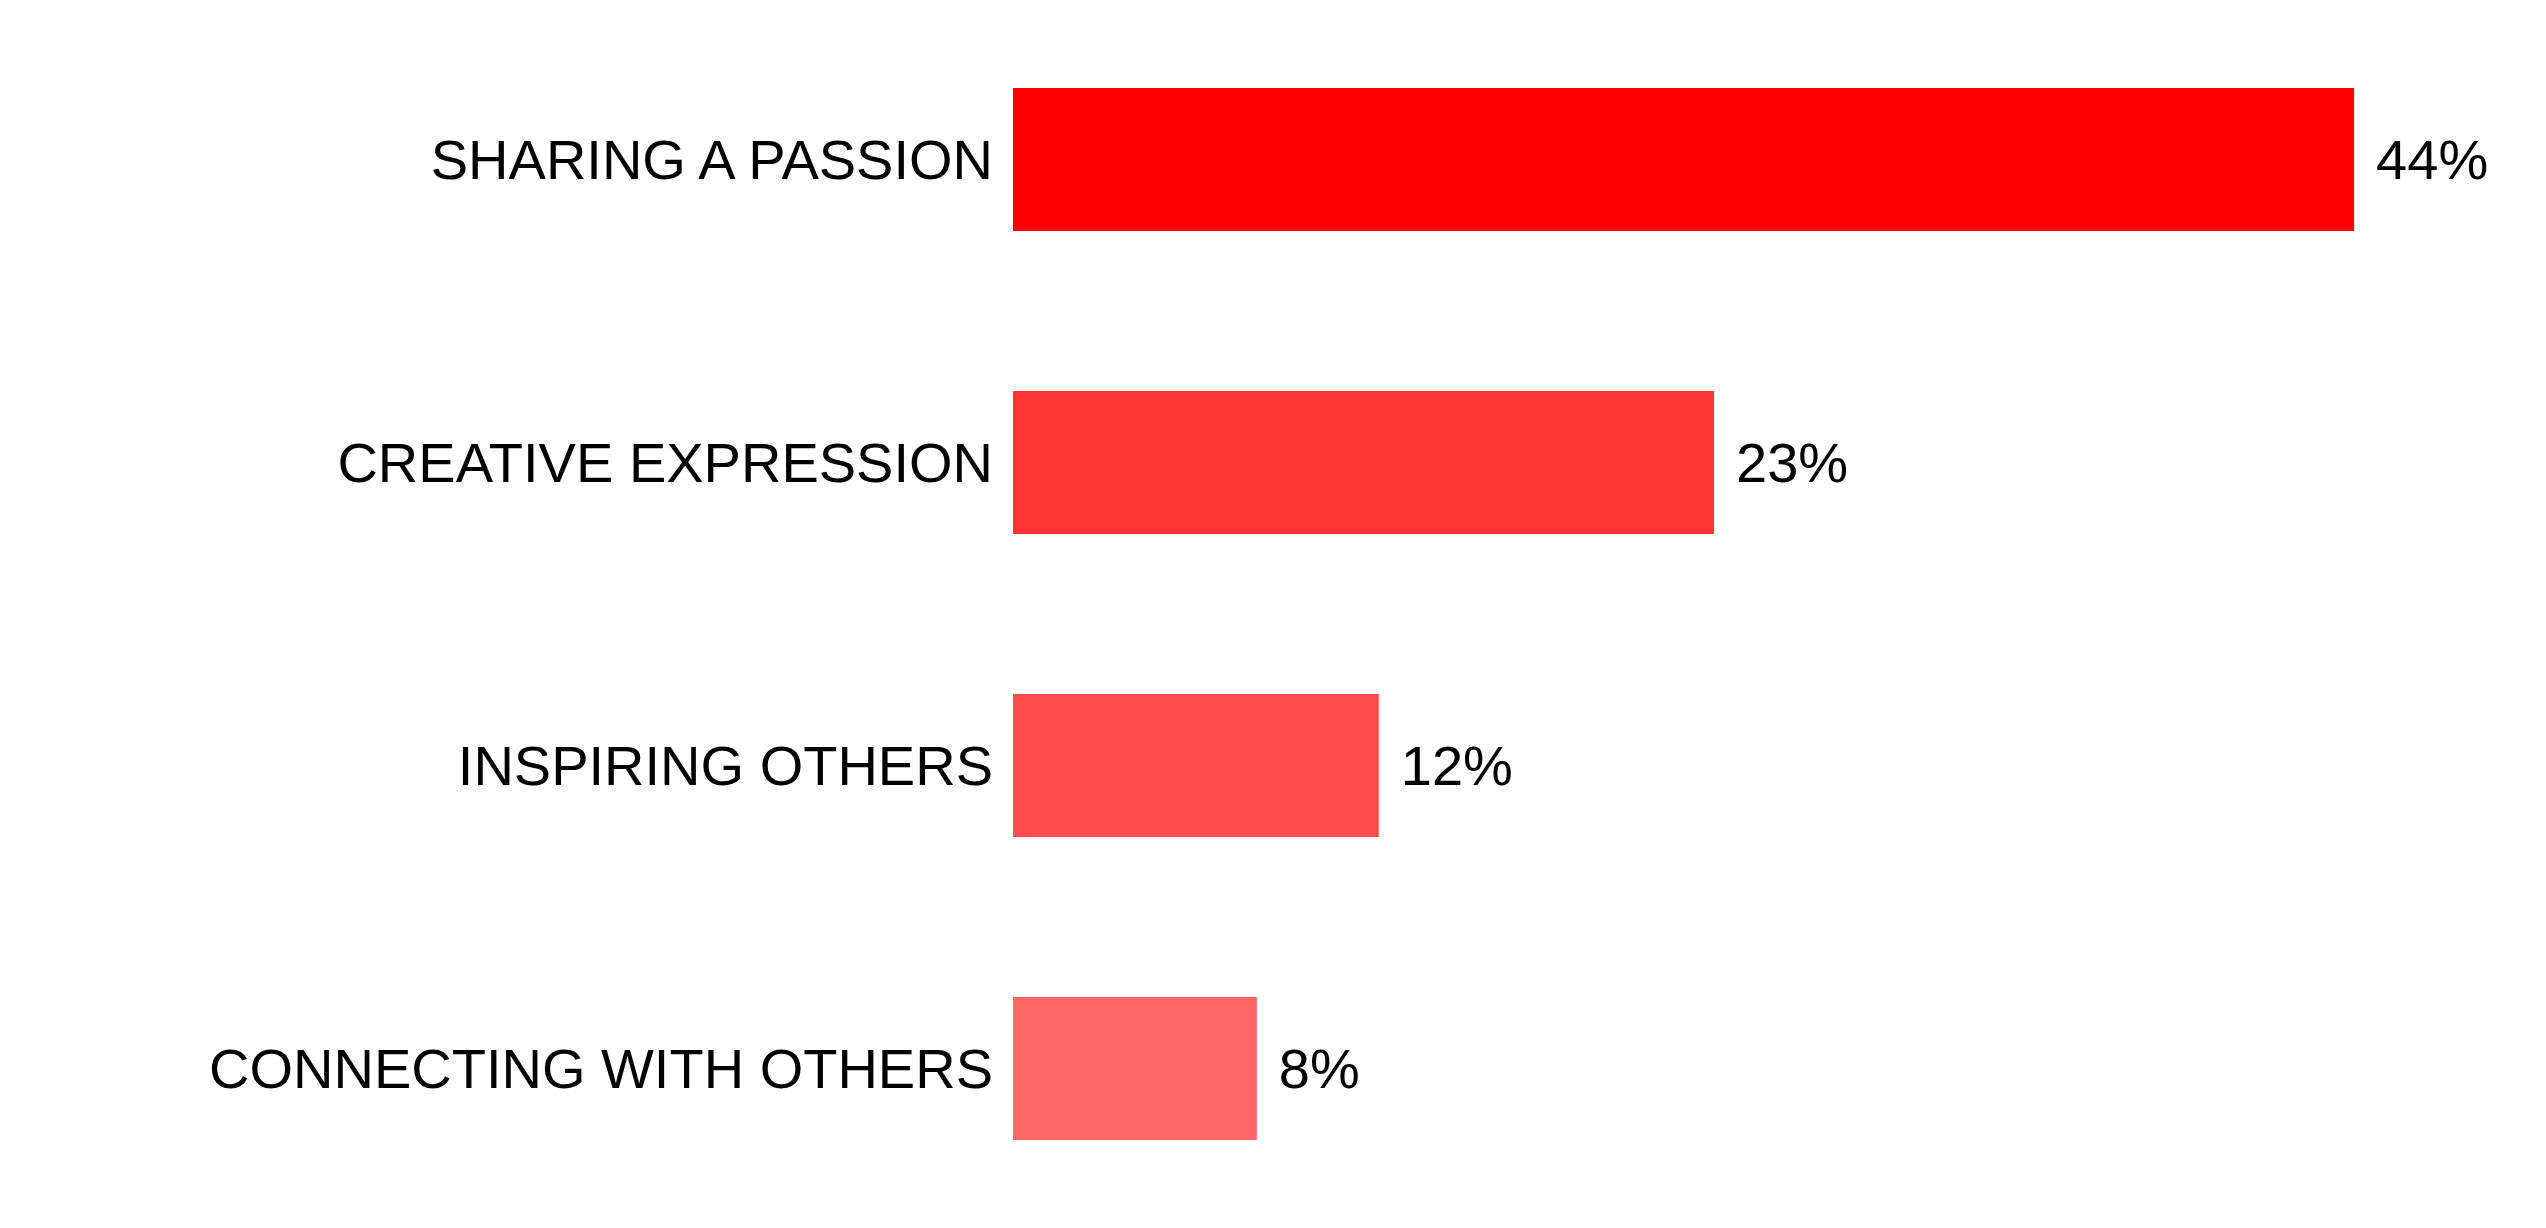  What do you see at coordinates (1319, 1068) in the screenshot?
I see `data-label: 8%` at bounding box center [1319, 1068].